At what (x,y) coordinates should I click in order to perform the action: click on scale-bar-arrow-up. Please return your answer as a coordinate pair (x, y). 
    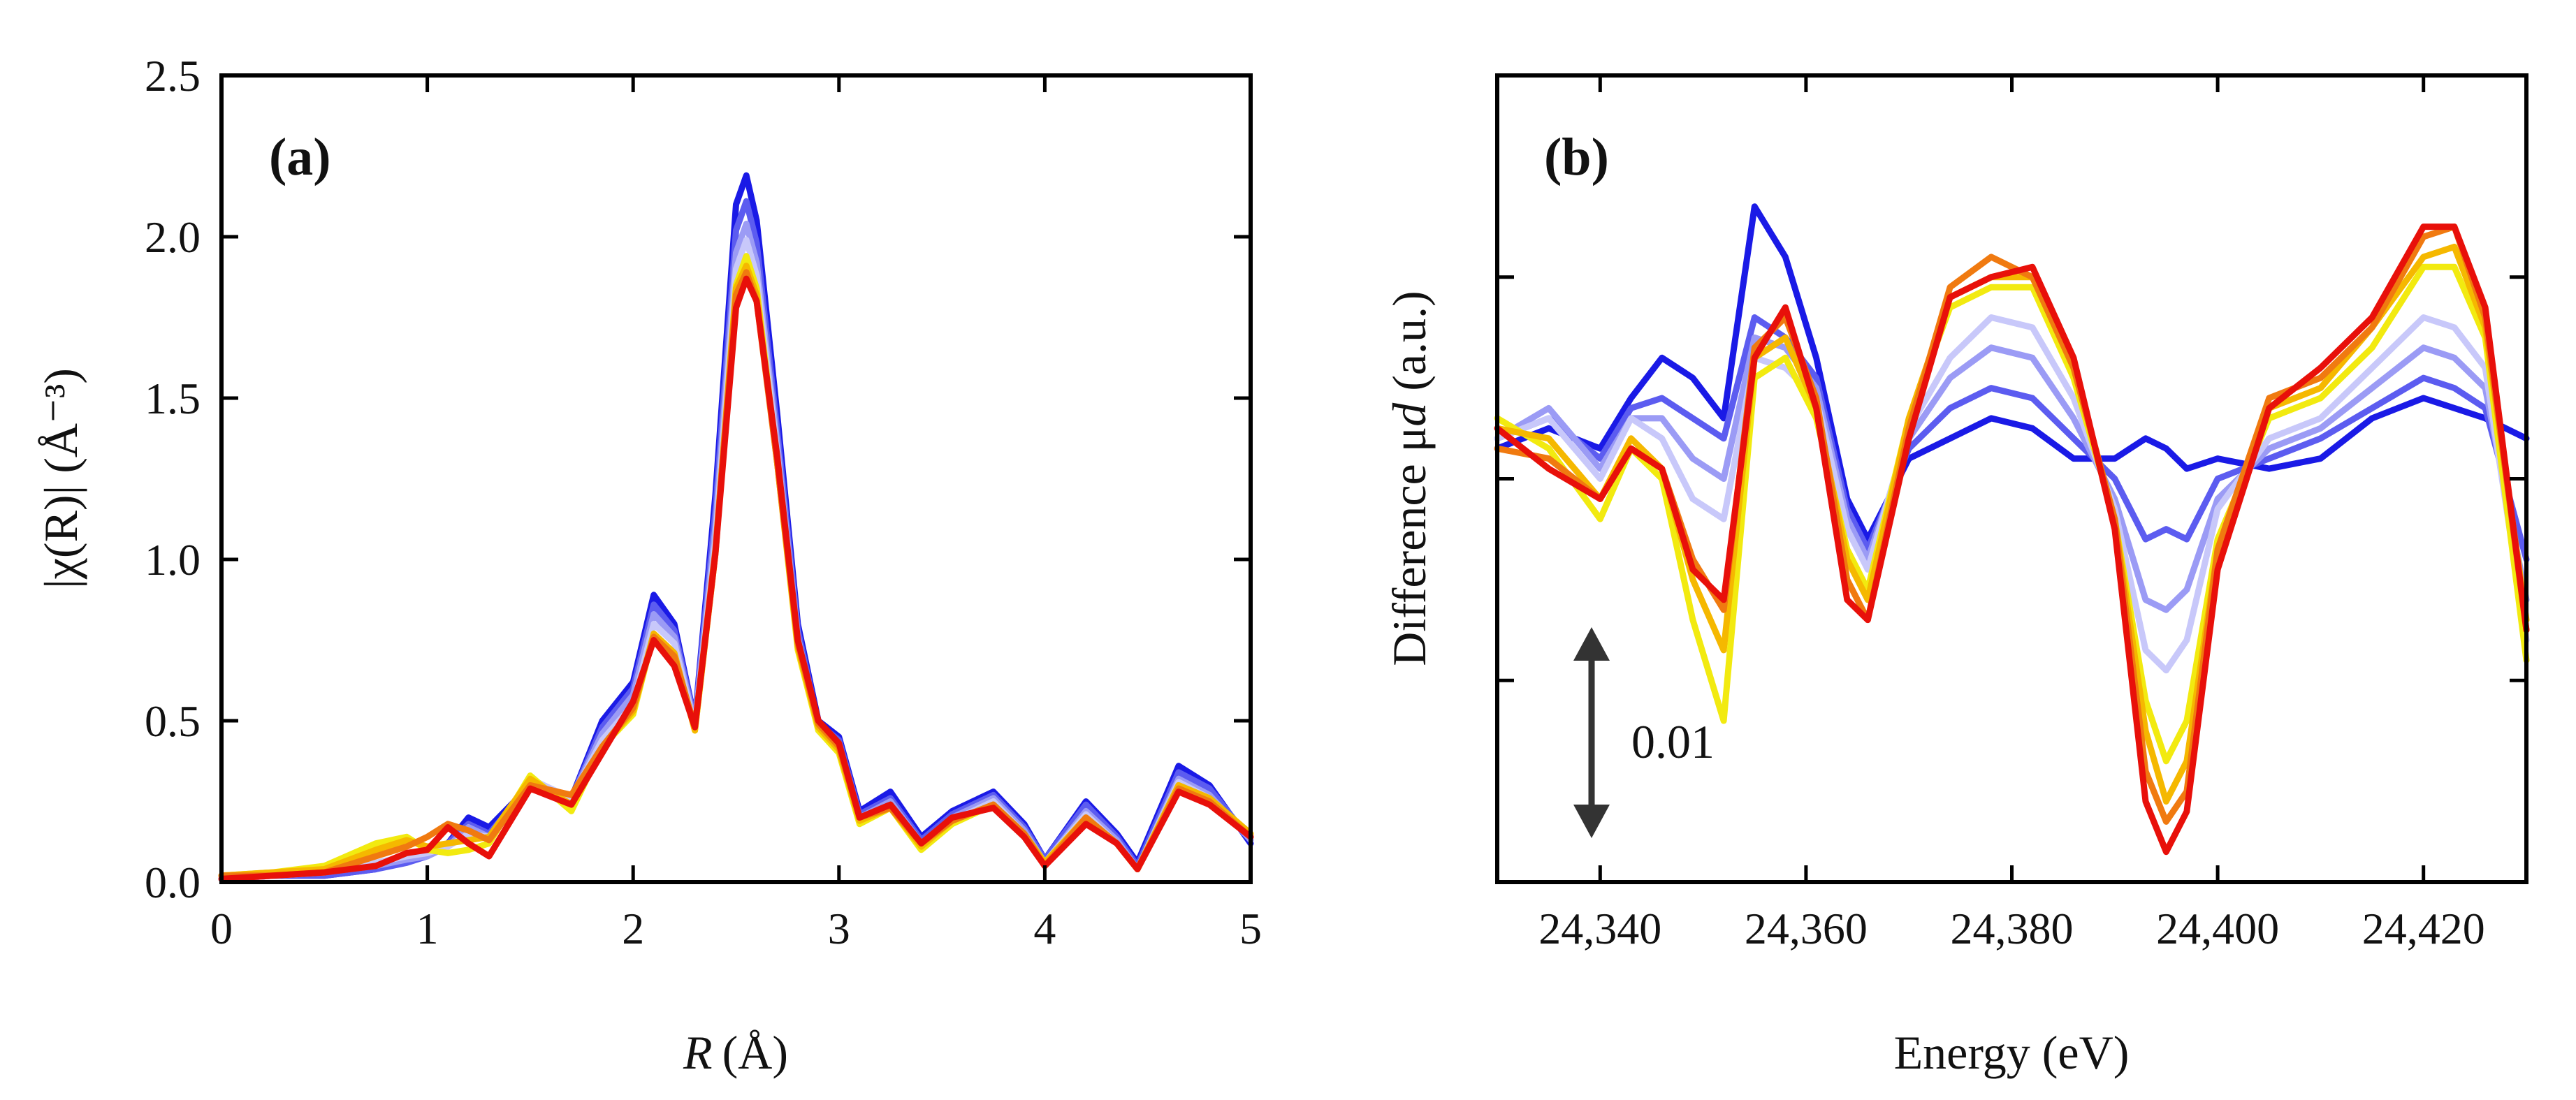
    Looking at the image, I should click on (1591, 644).